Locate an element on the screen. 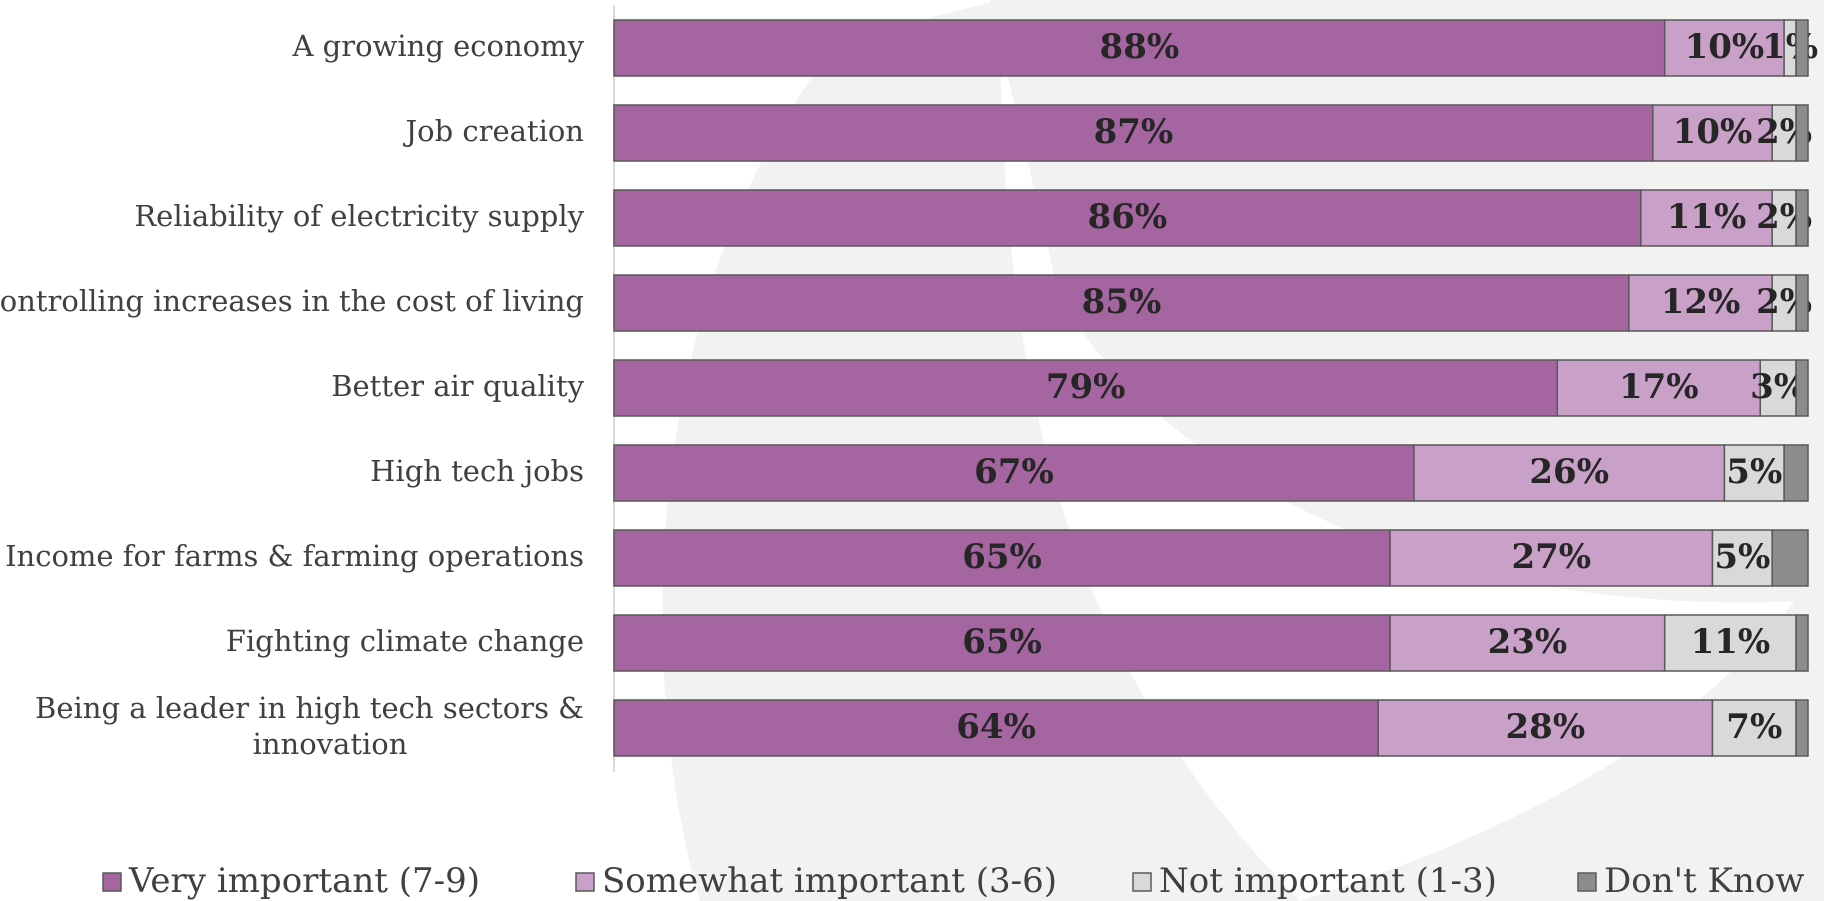 The height and width of the screenshot is (901, 1824). data-label: 85% is located at coordinates (1122, 302).